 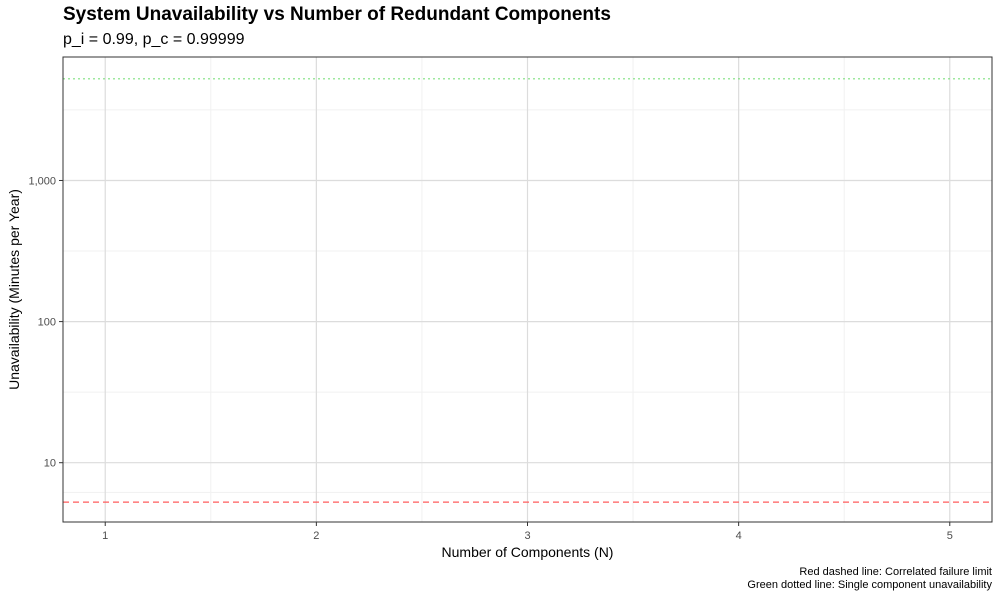 I want to click on y-tick-label: 100, so click(x=47, y=323).